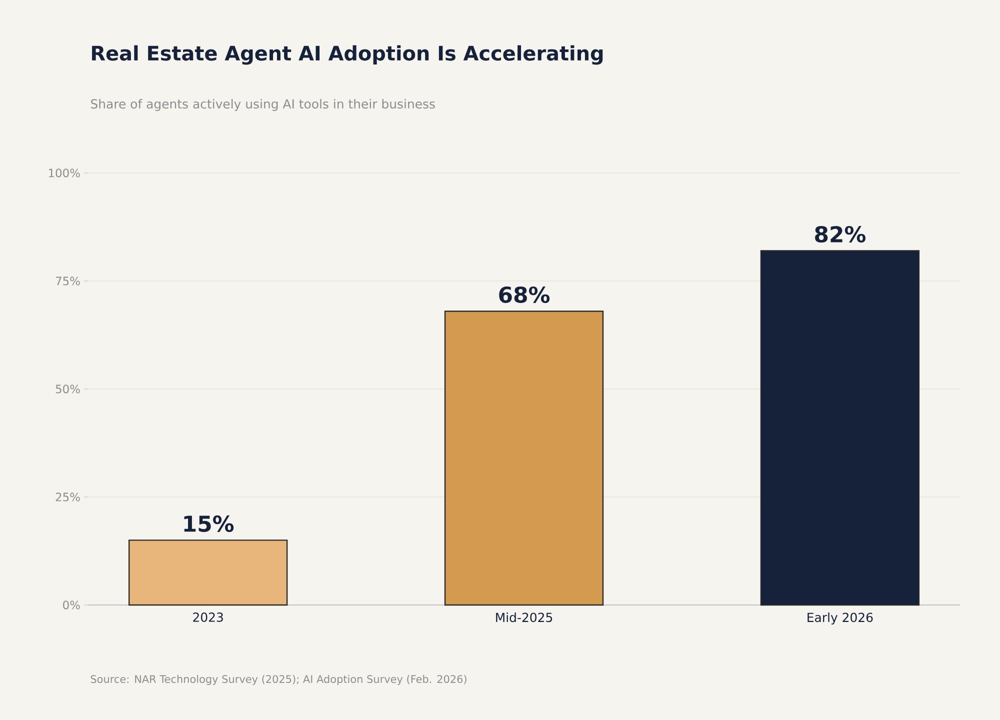 The width and height of the screenshot is (1000, 720). I want to click on chart-subtitle: Share of agents actively using AI tools in their business, so click(263, 105).